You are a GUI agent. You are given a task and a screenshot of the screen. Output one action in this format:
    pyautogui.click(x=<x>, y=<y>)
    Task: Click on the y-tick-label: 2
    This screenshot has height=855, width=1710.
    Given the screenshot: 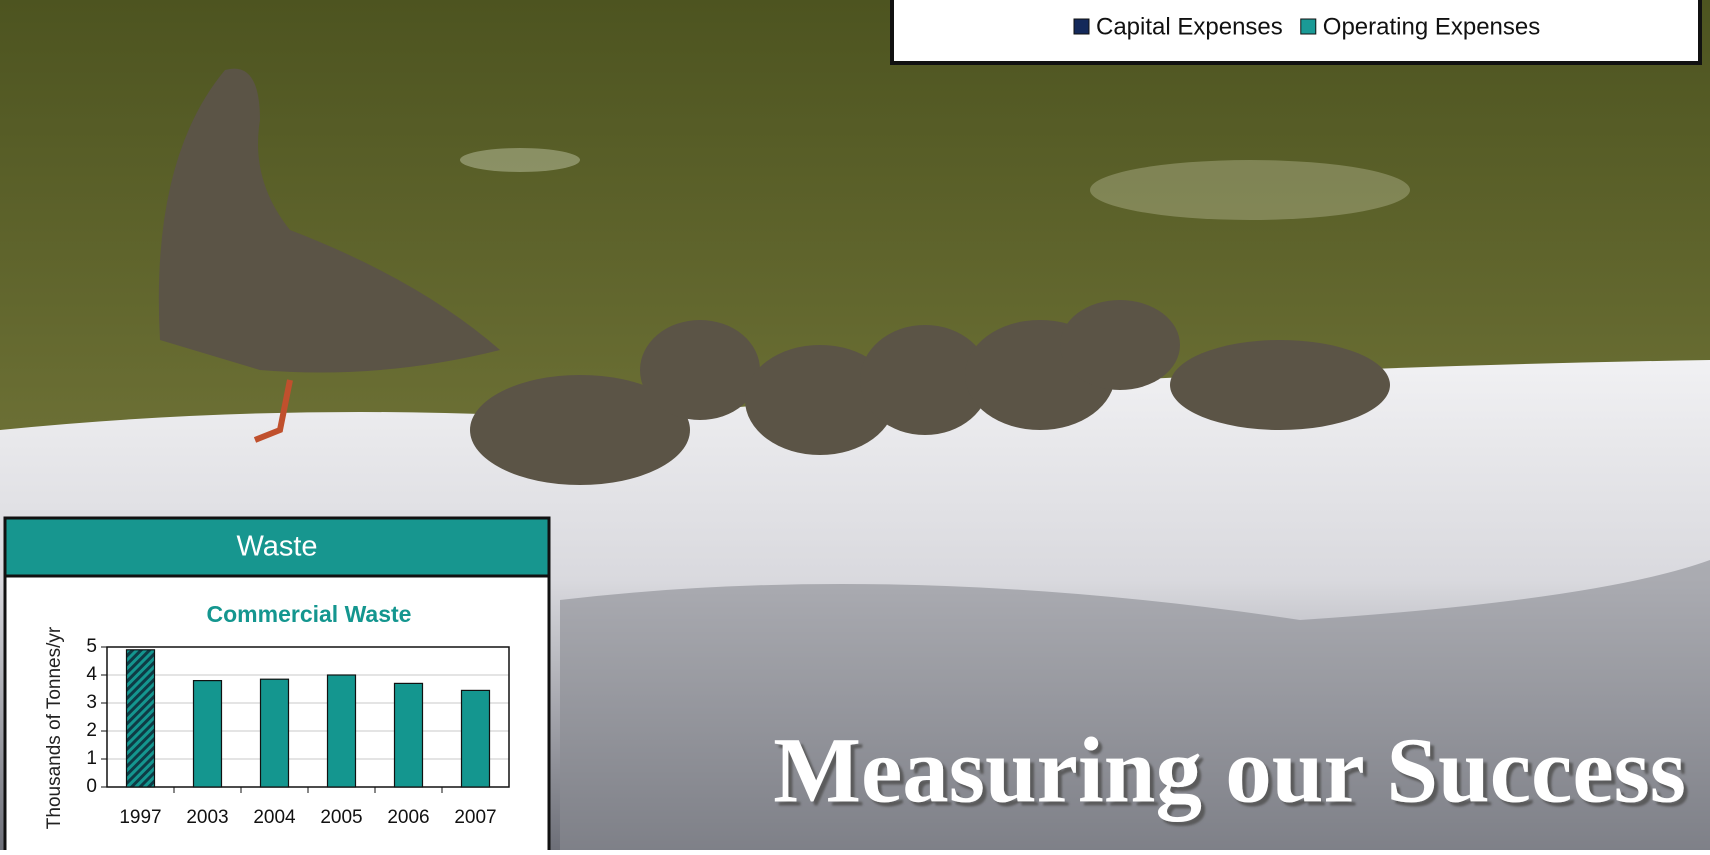 What is the action you would take?
    pyautogui.click(x=91, y=730)
    